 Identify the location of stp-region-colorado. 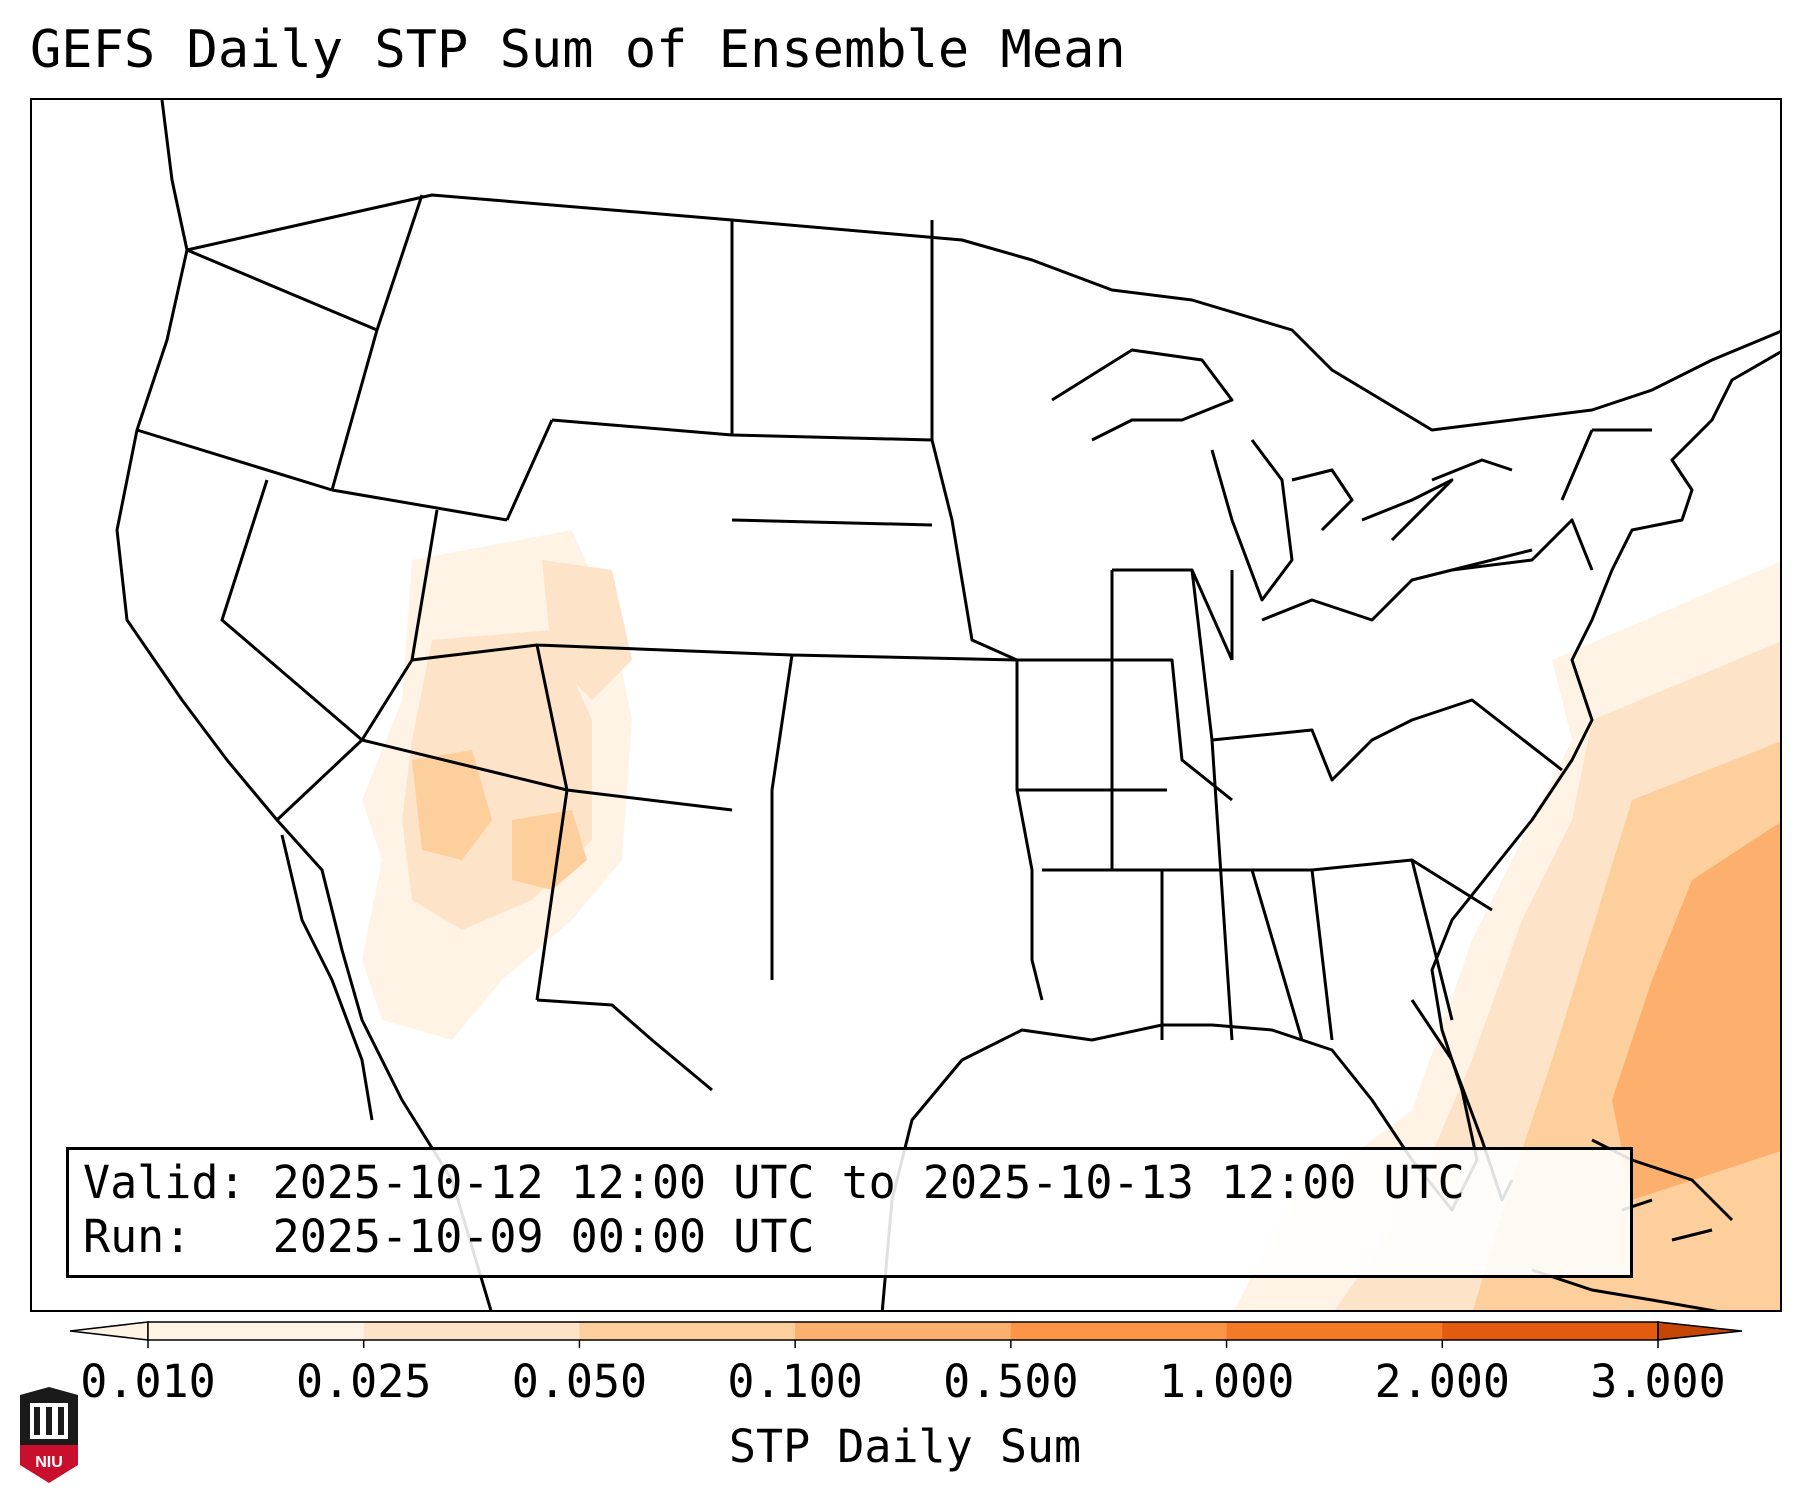
(587, 630).